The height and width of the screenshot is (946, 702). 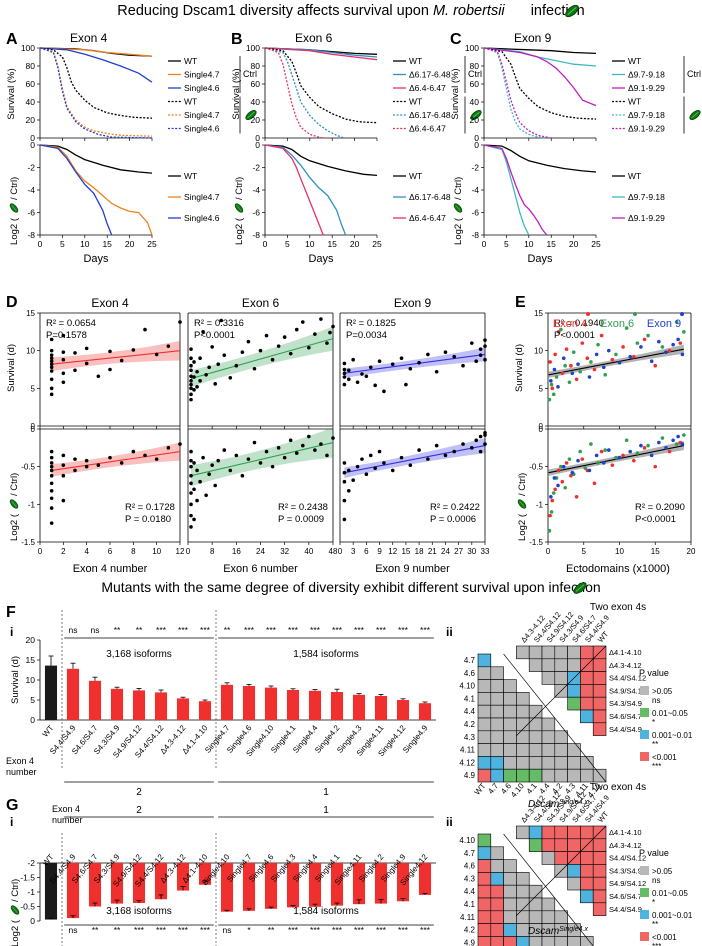 I want to click on fungus-icon-rib, so click(x=14, y=504).